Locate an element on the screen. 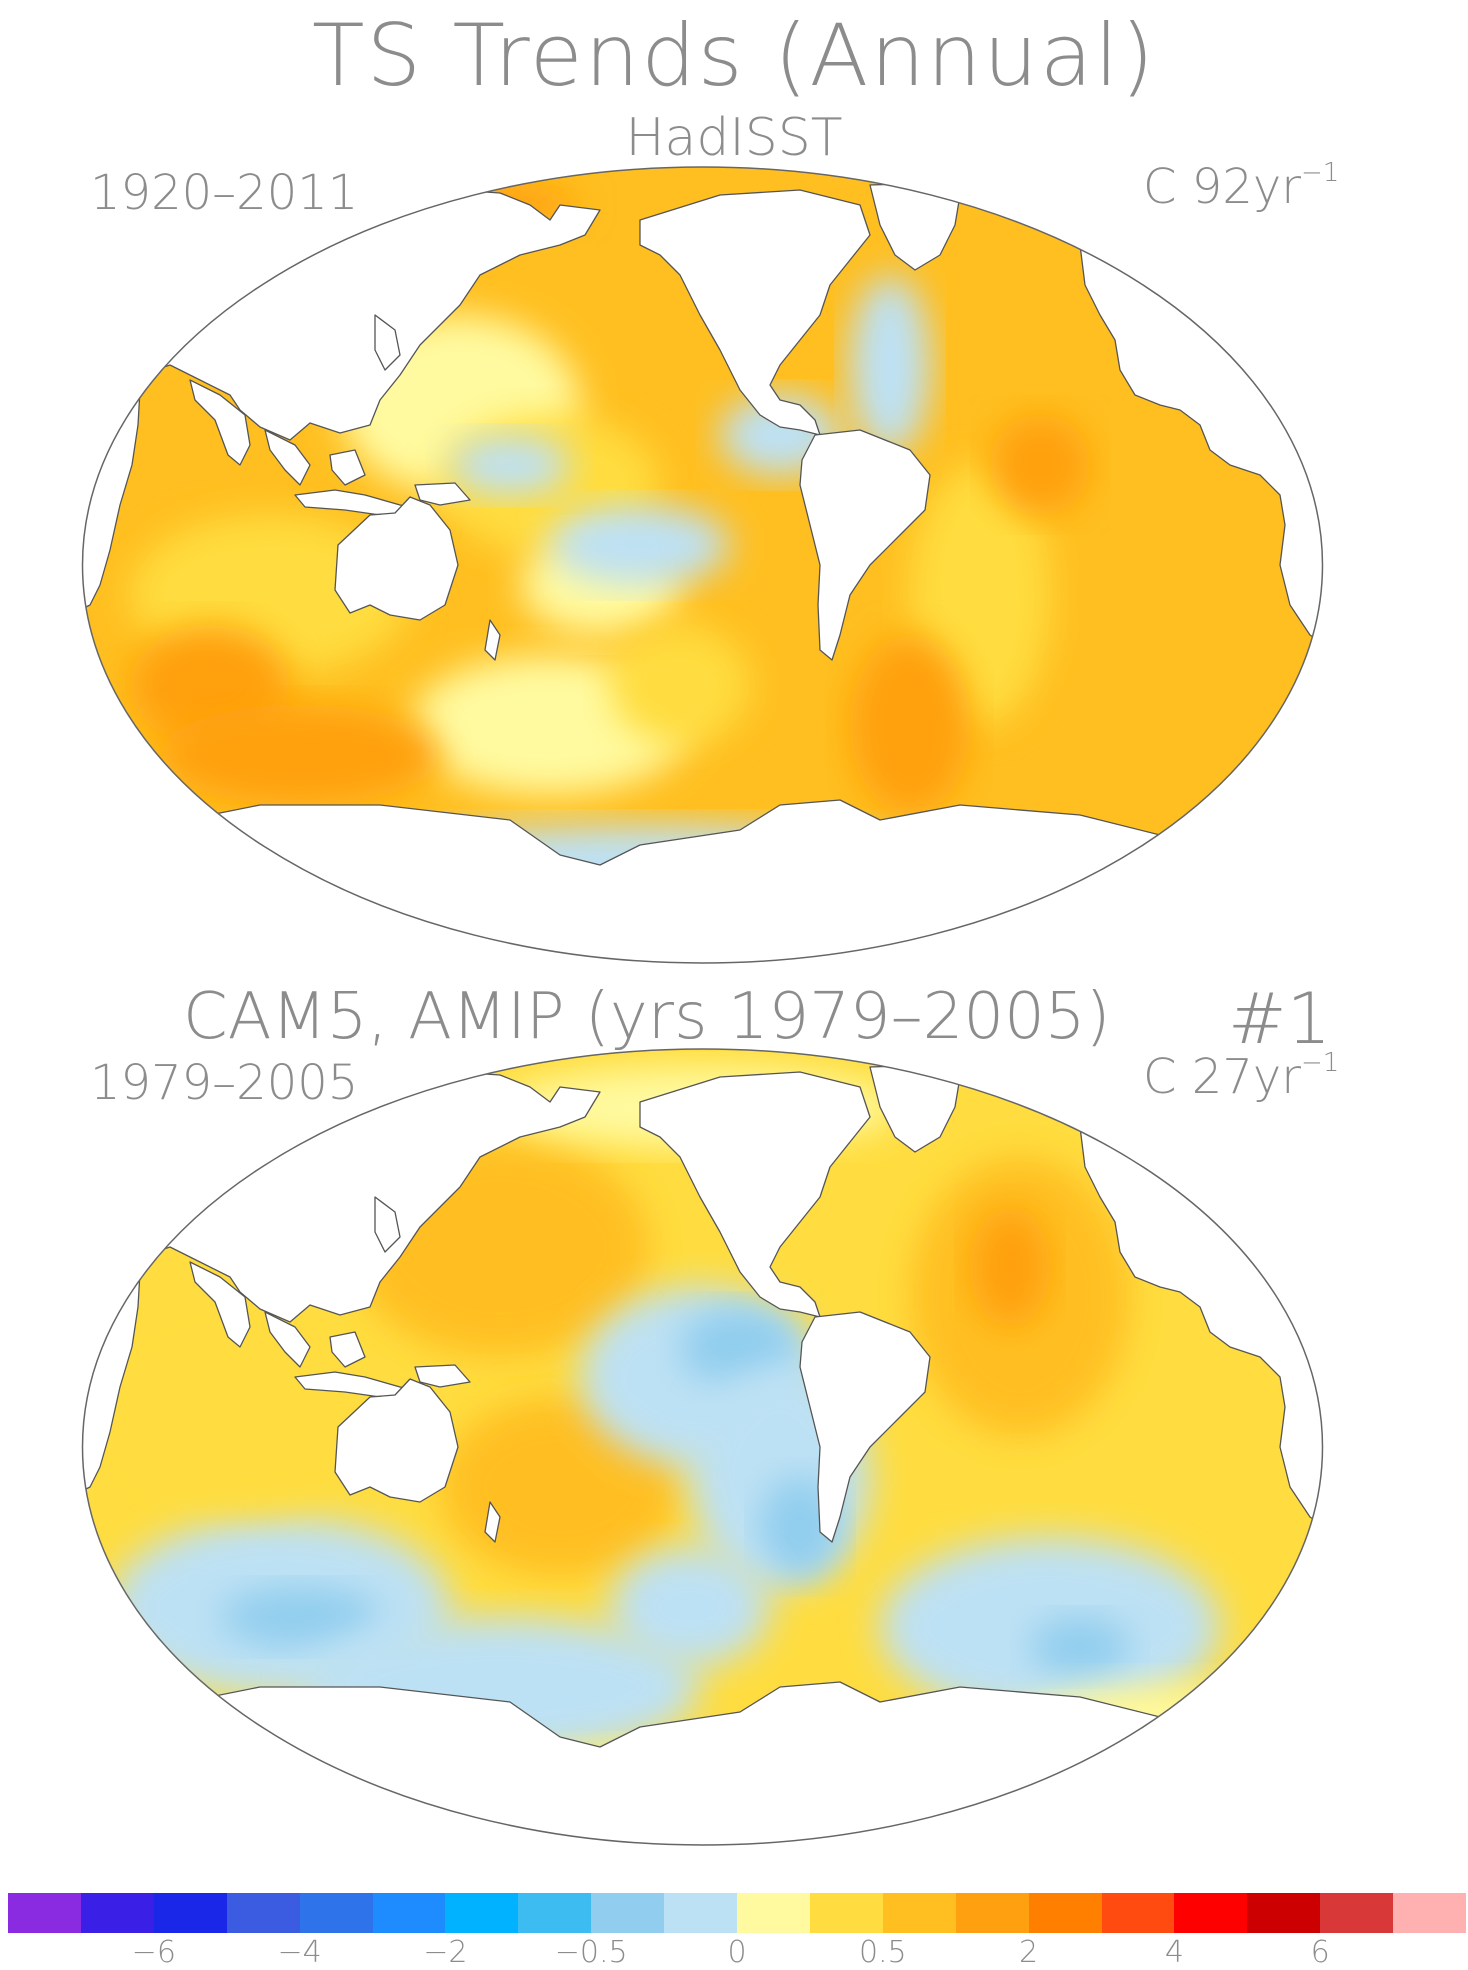  colorbar-tick-label: 0 is located at coordinates (737, 1952).